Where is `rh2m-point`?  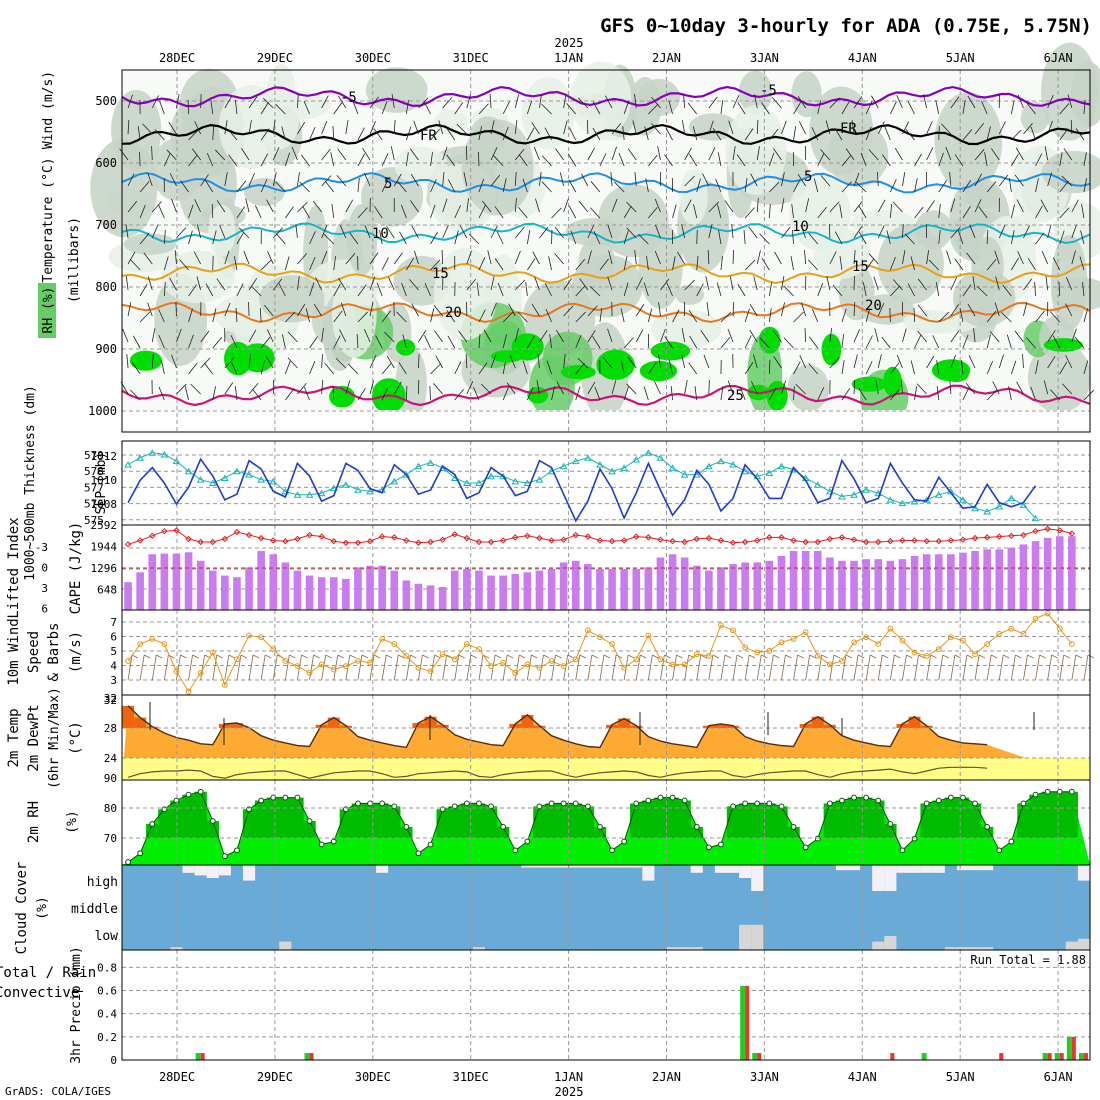
rh2m-point is located at coordinates (212, 821).